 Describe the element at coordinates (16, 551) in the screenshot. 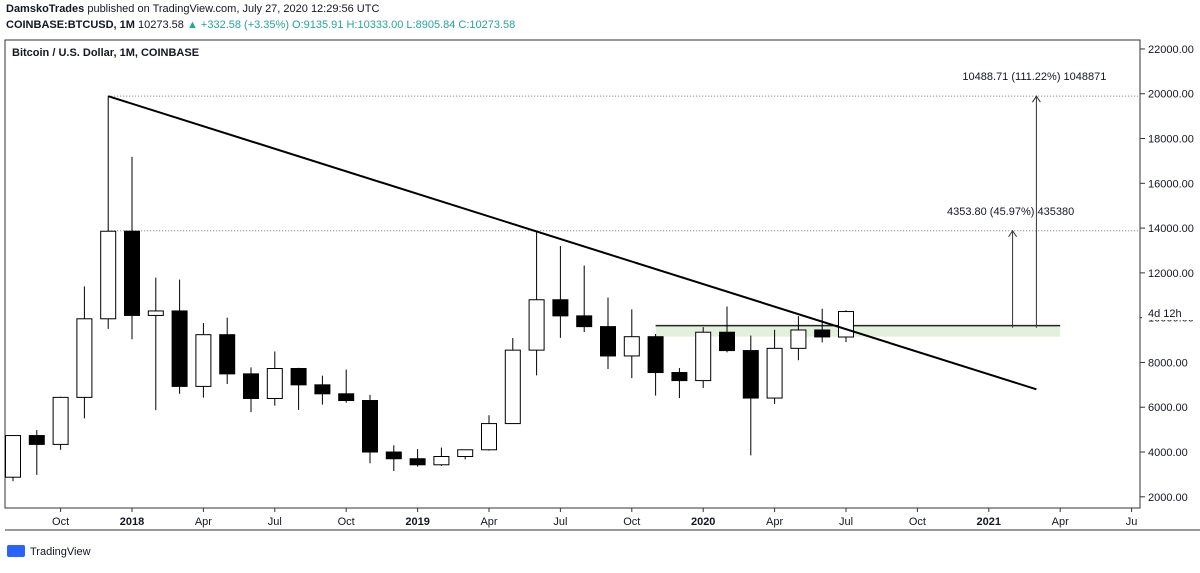

I see `logo` at that location.